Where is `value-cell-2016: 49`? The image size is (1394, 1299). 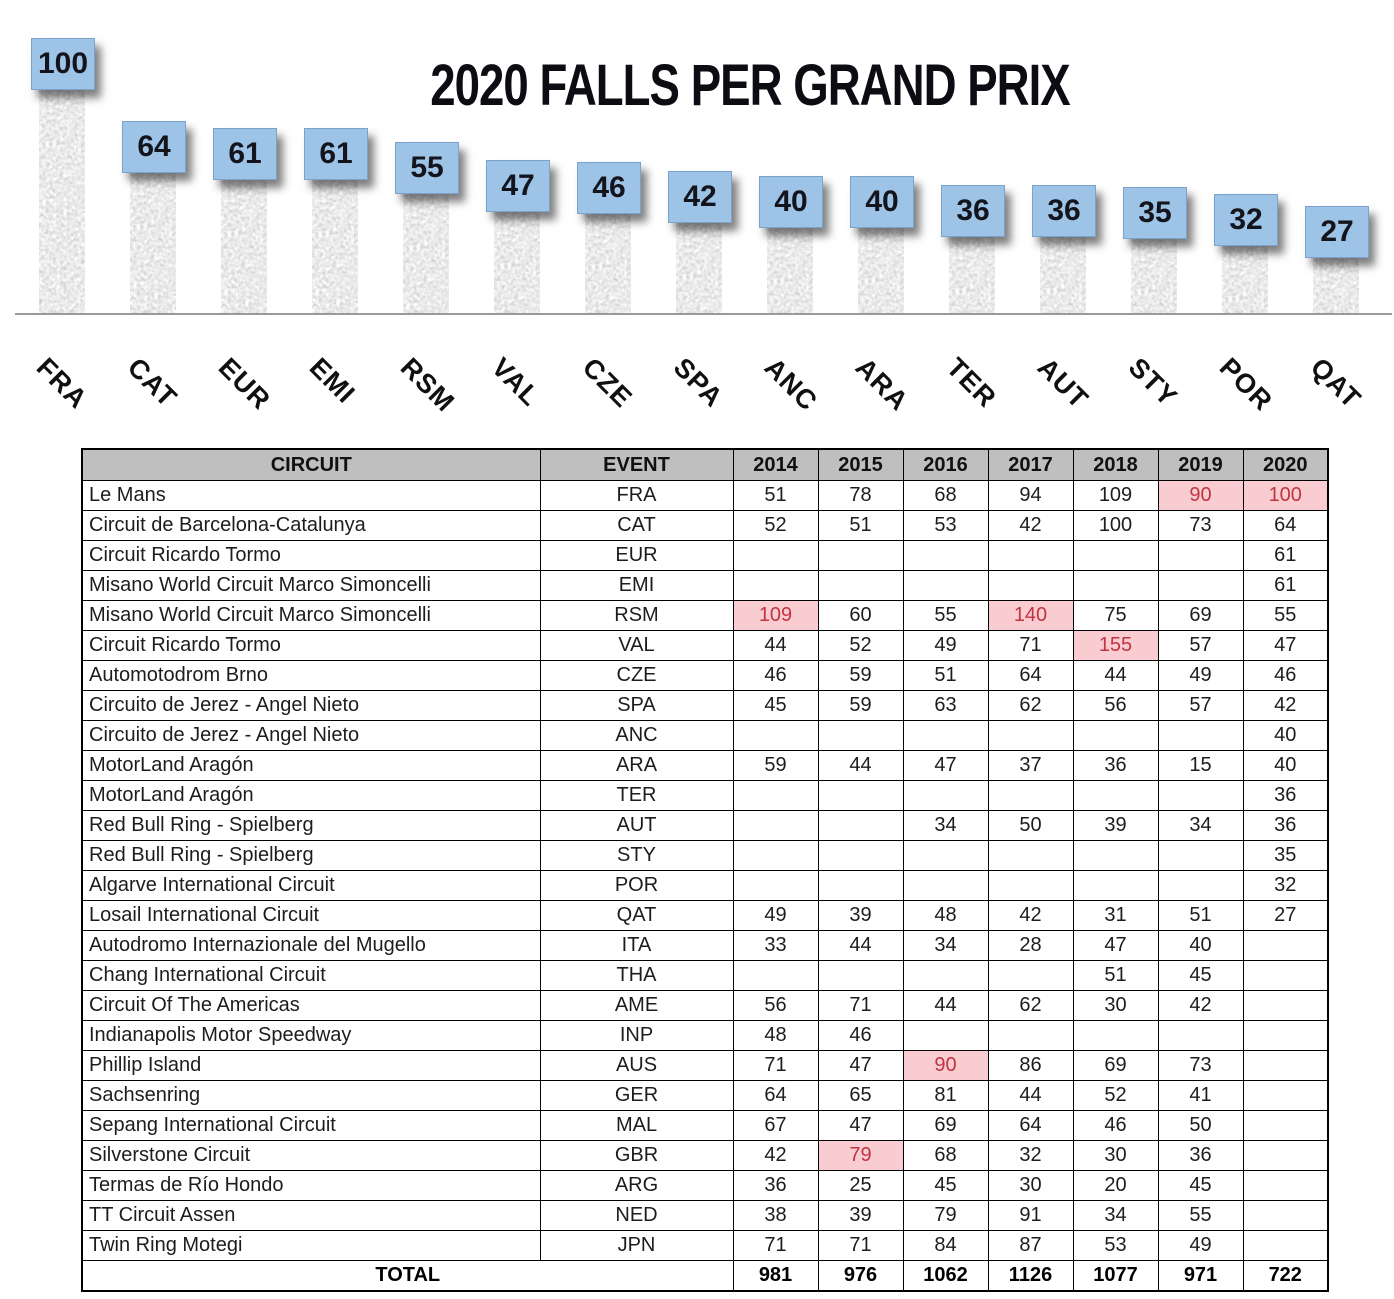
value-cell-2016: 49 is located at coordinates (945, 645).